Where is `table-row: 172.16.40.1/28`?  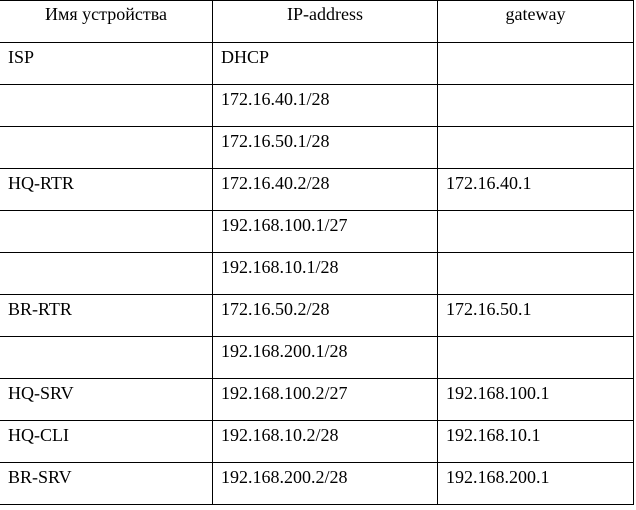
table-row: 172.16.40.1/28 is located at coordinates (317, 105).